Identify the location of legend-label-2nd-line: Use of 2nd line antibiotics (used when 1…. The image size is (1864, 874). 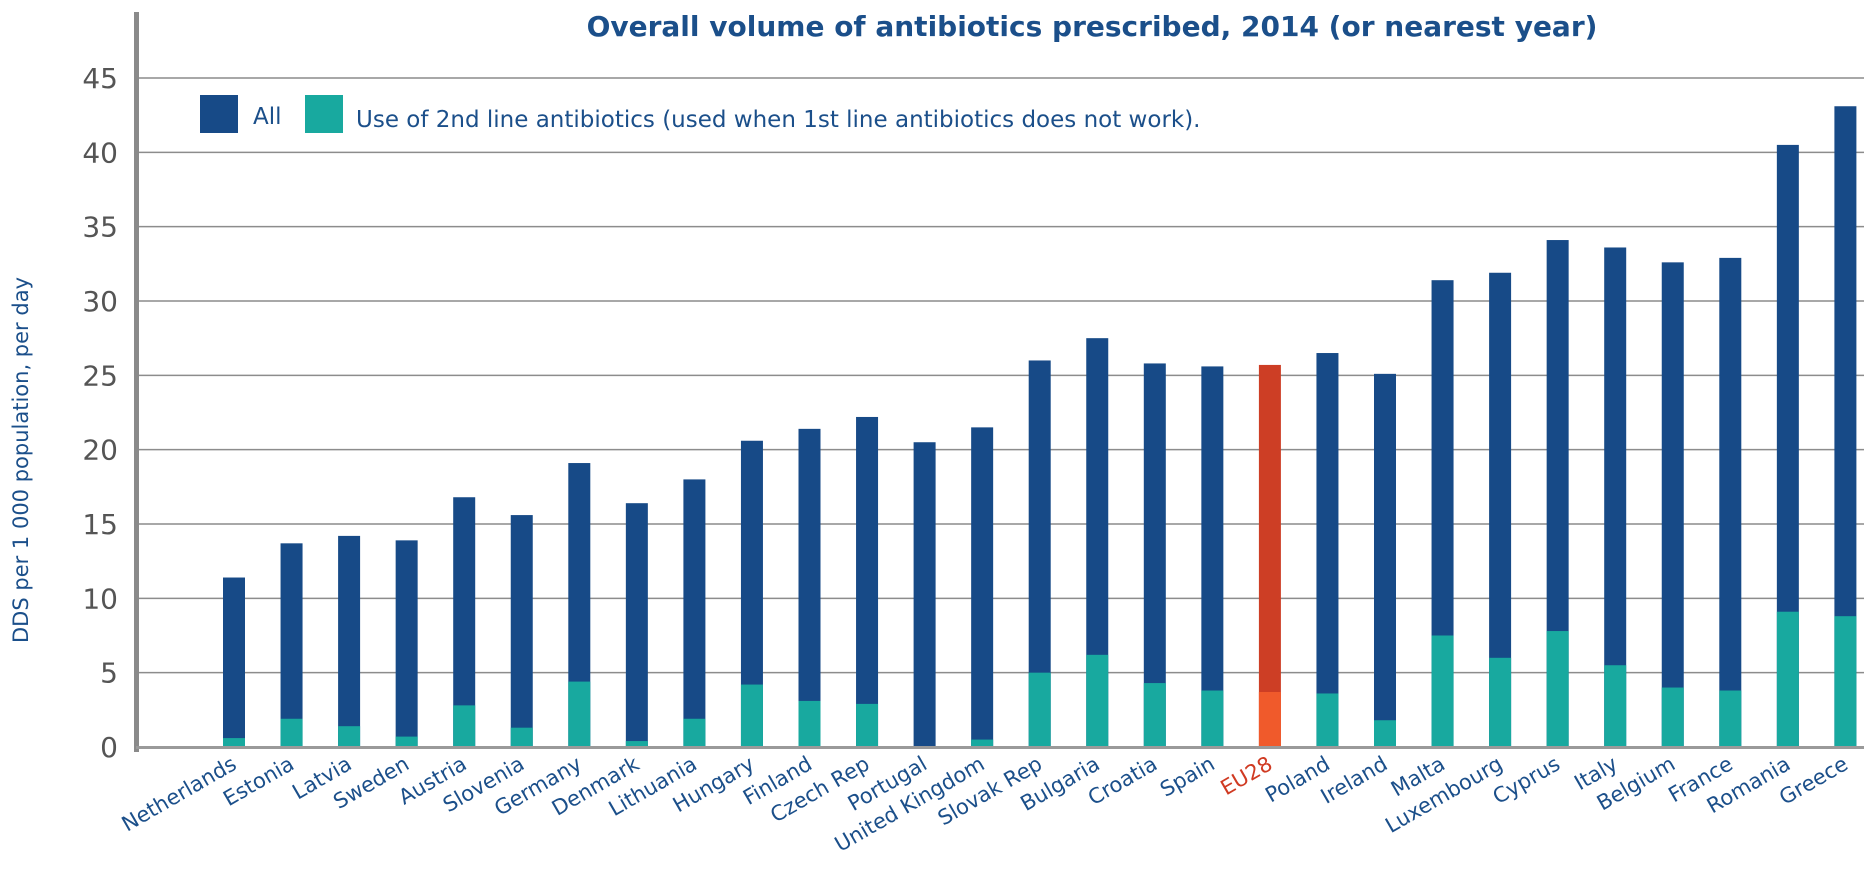
(778, 120).